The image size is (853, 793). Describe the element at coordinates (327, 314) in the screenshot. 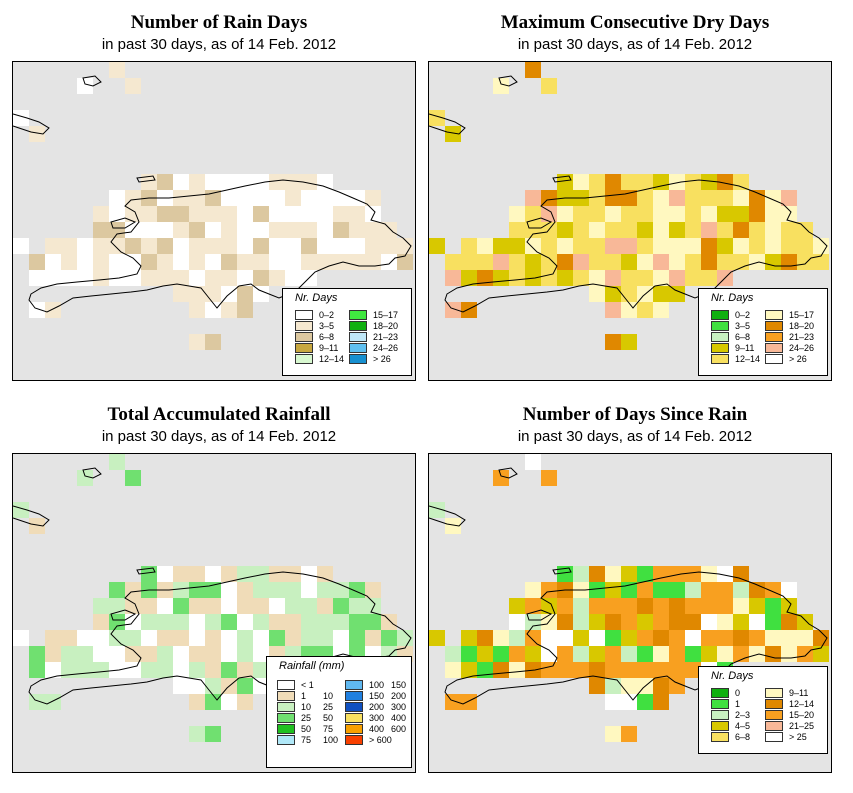

I see `legend-label: 0–2` at that location.